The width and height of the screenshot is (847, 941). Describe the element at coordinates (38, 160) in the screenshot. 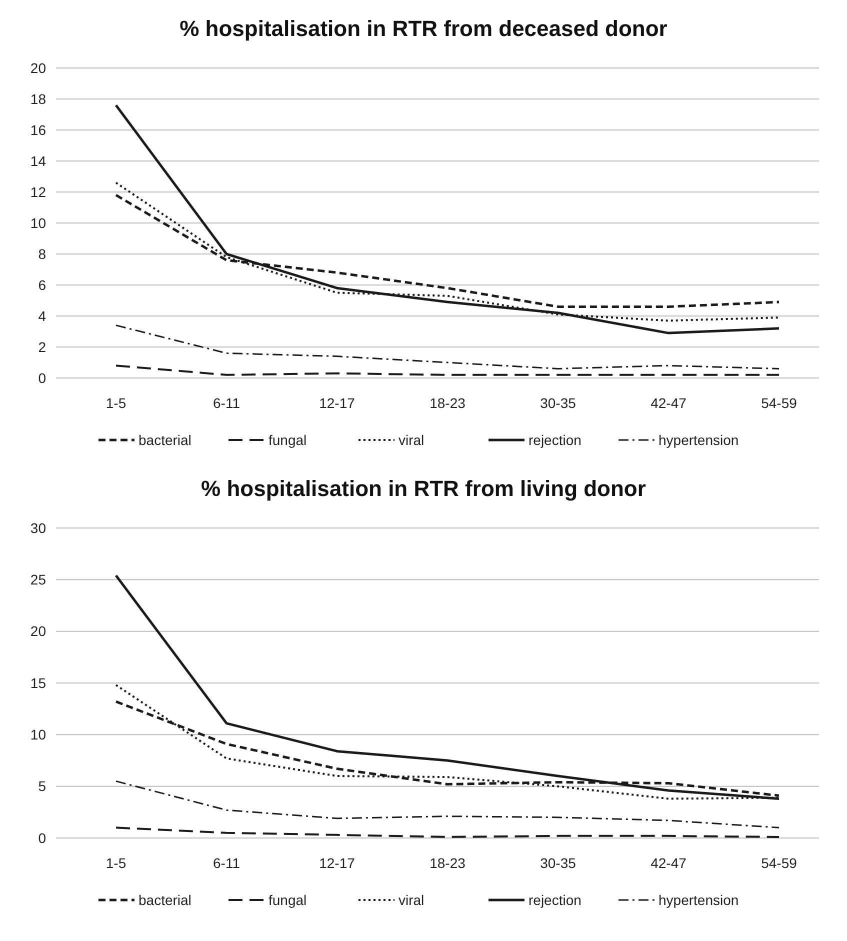

I see `y-tick-label: 14` at that location.